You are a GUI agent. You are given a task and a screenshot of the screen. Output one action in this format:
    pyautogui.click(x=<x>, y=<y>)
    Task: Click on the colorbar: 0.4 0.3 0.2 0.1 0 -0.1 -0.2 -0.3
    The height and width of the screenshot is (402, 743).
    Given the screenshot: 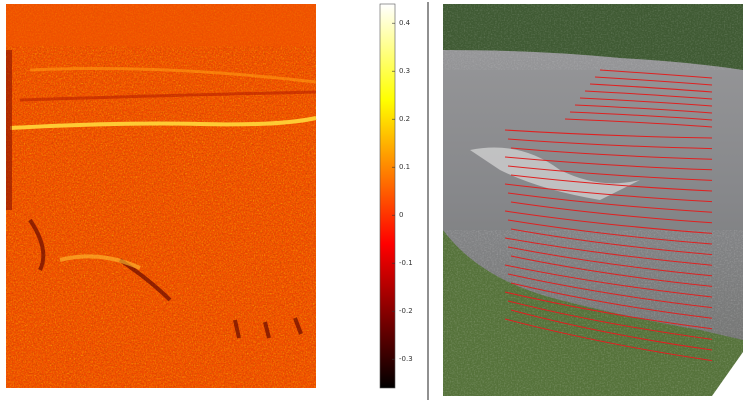 What is the action you would take?
    pyautogui.click(x=396, y=196)
    